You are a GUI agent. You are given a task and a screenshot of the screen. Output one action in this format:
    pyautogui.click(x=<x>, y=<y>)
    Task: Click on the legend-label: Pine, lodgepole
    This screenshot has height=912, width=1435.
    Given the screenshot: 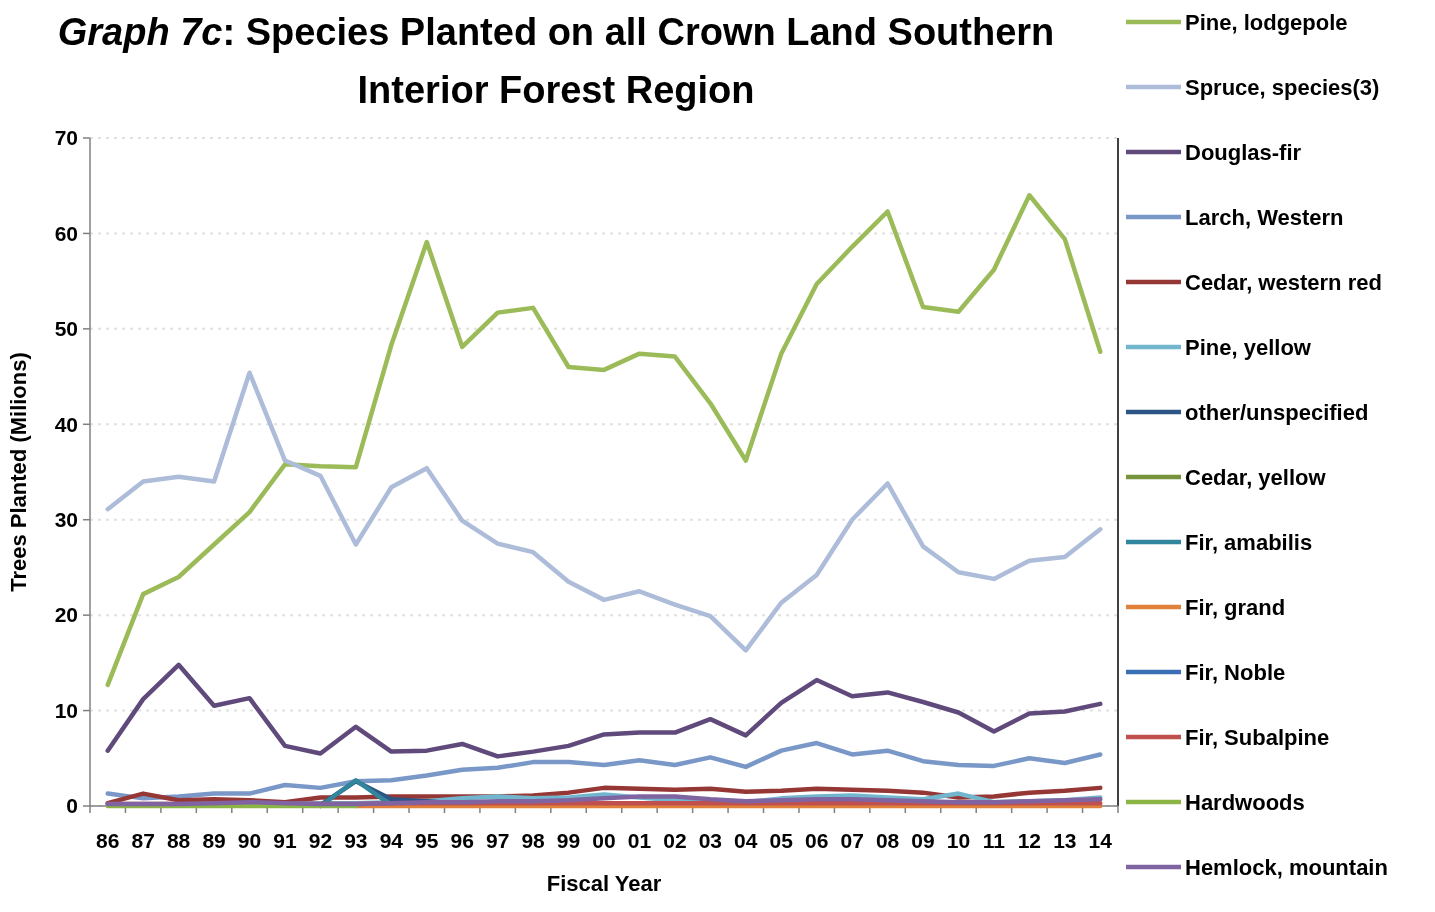 What is the action you would take?
    pyautogui.click(x=1266, y=22)
    